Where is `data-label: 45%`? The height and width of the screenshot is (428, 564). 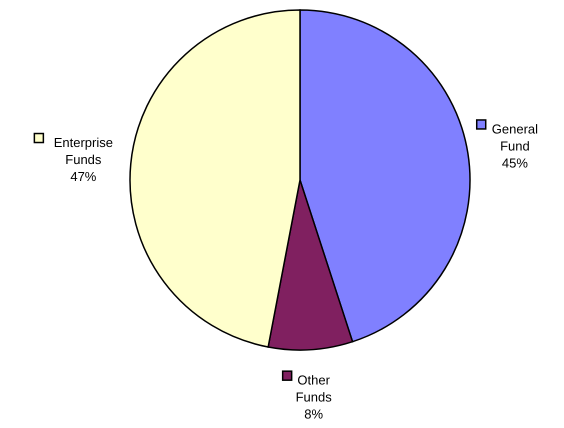
data-label: 45% is located at coordinates (515, 162).